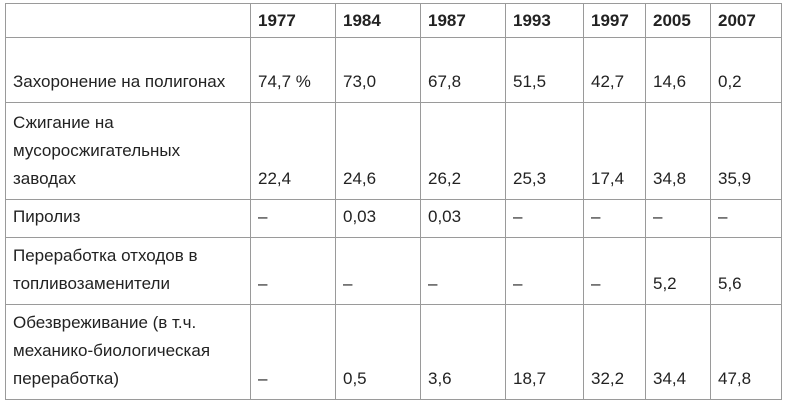 The height and width of the screenshot is (413, 786). Describe the element at coordinates (378, 70) in the screenshot. I see `value-cell: 73,0` at that location.